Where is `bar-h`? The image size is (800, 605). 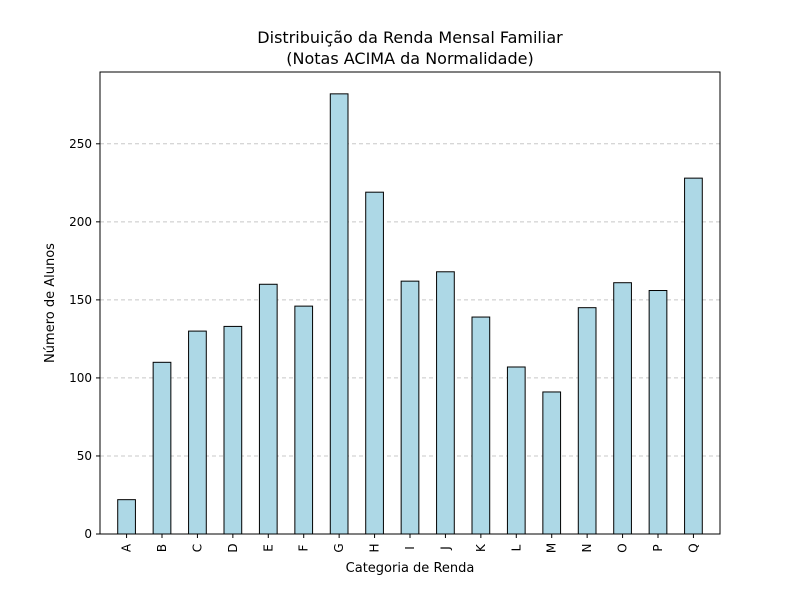 bar-h is located at coordinates (374, 363).